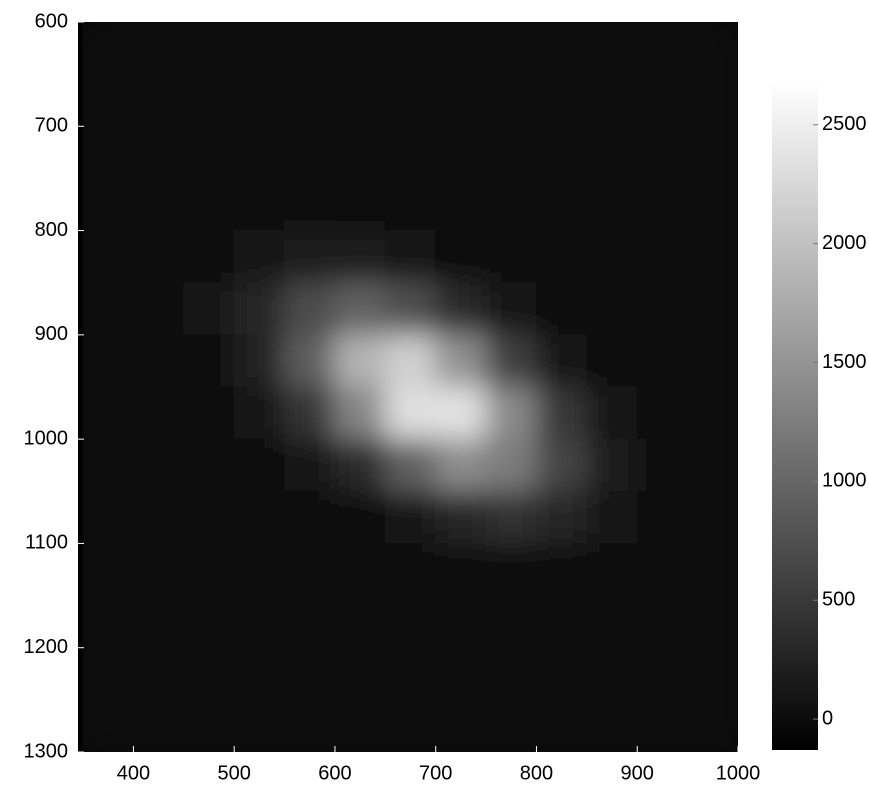 The height and width of the screenshot is (790, 869). I want to click on y-tick-label: 1300, so click(46, 751).